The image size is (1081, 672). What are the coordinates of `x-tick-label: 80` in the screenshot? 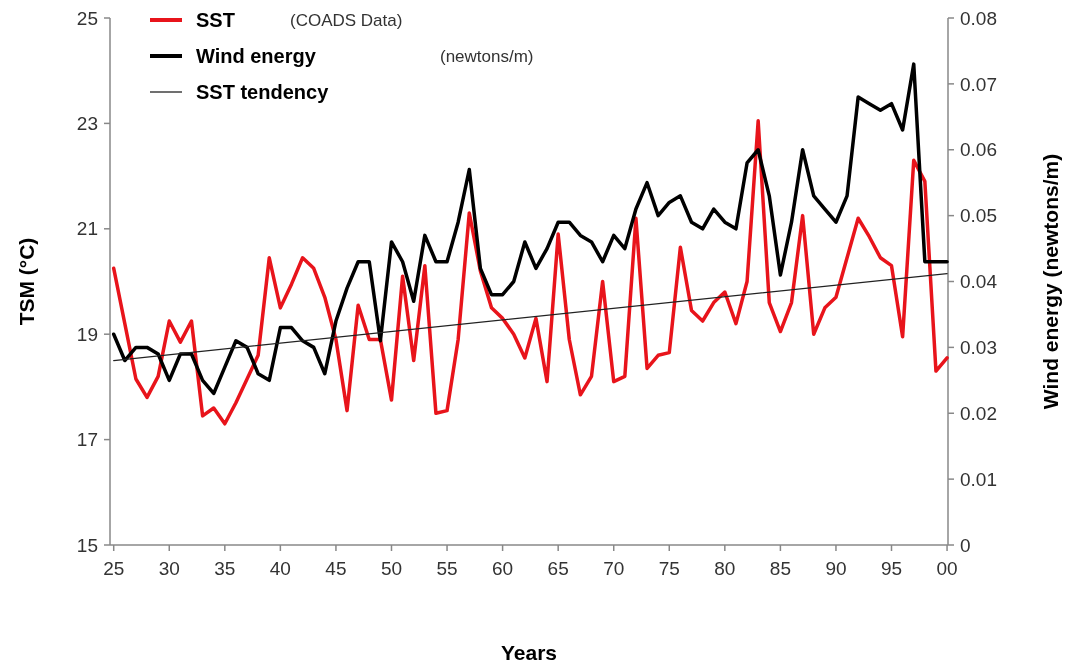 It's located at (725, 568).